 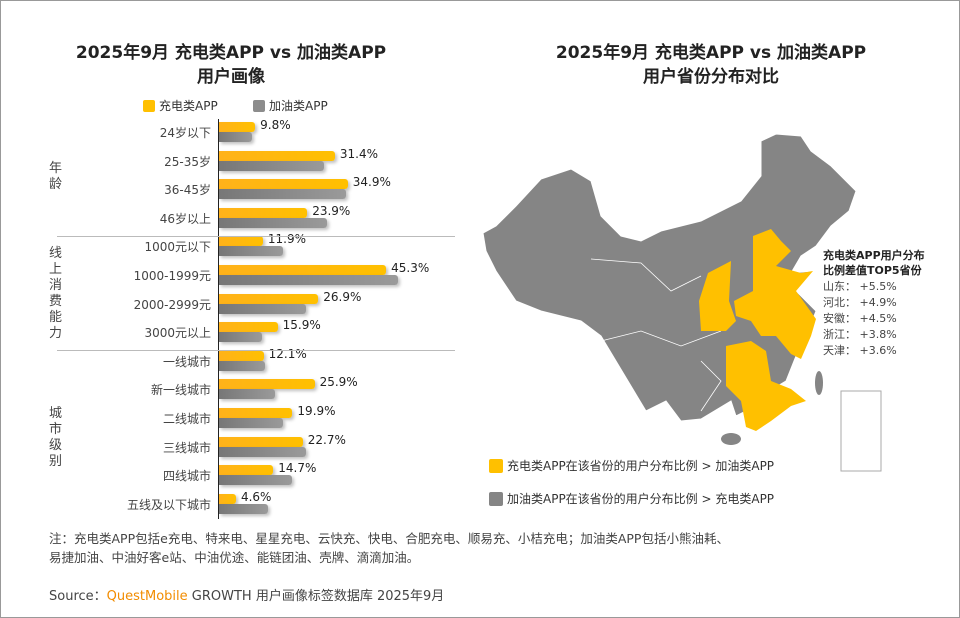 What do you see at coordinates (711, 65) in the screenshot?
I see `right-title: 2025年9月 充电类APP vs 加油类APP 用户省份分布对比` at bounding box center [711, 65].